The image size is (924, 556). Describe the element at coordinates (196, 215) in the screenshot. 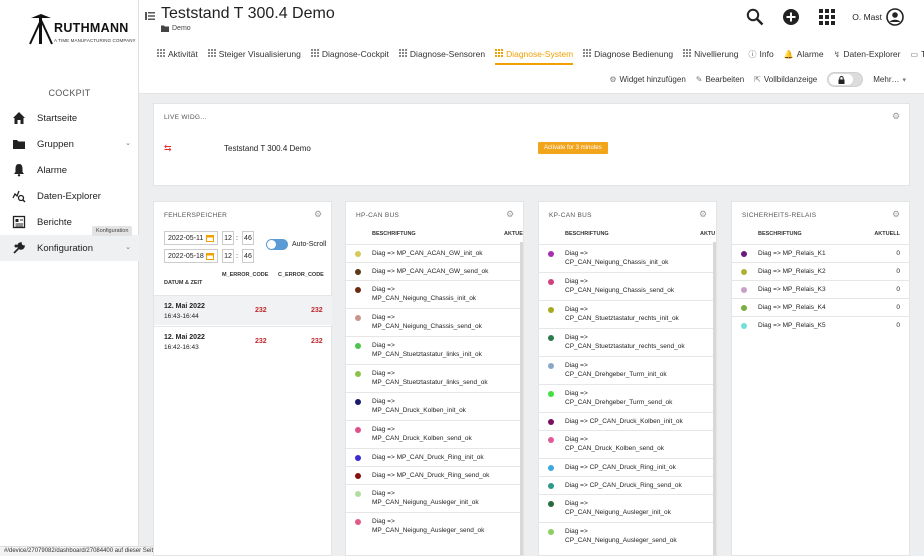

I see `widget-title: FEHLERSPEICHER` at that location.